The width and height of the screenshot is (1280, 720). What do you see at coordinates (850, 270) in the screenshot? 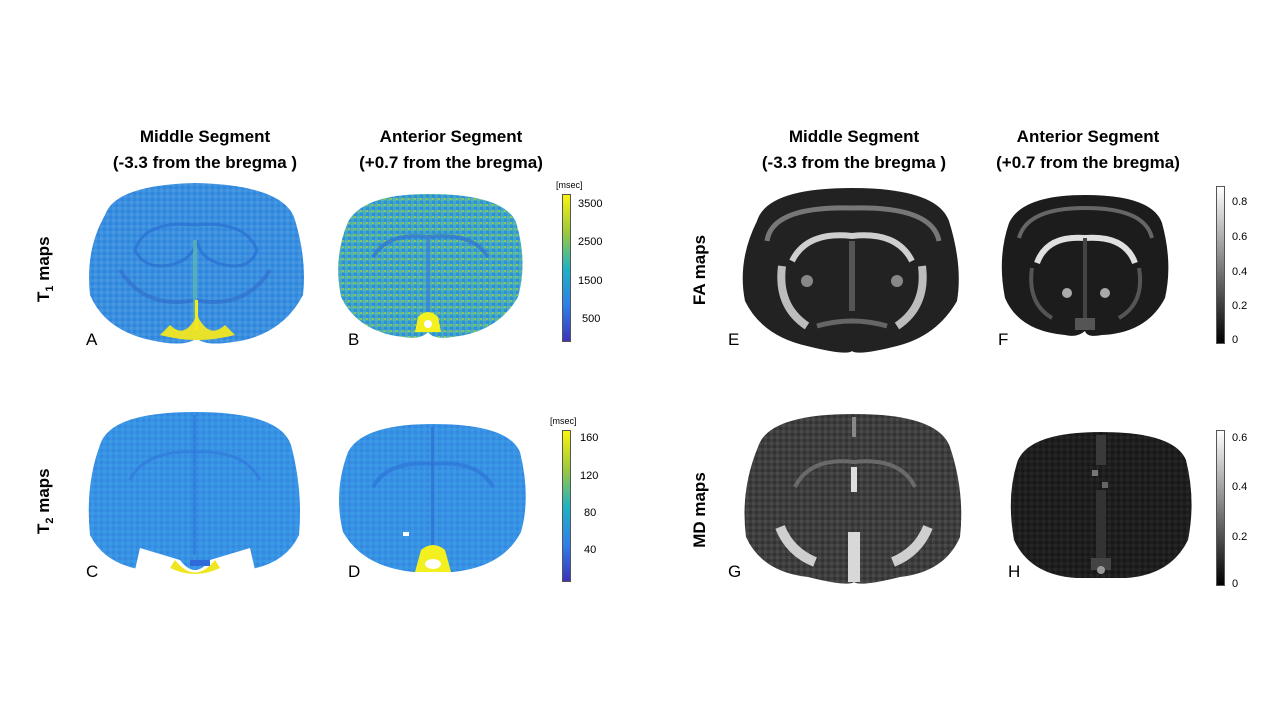
I see `brain-map-e` at bounding box center [850, 270].